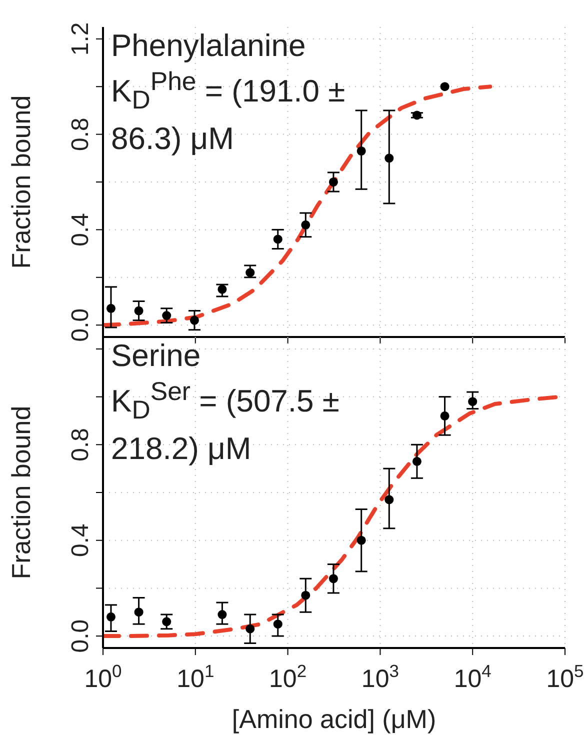 Image resolution: width=587 pixels, height=735 pixels. Describe the element at coordinates (334, 719) in the screenshot. I see `x-axis-title: [Amino acid] (μM)` at that location.